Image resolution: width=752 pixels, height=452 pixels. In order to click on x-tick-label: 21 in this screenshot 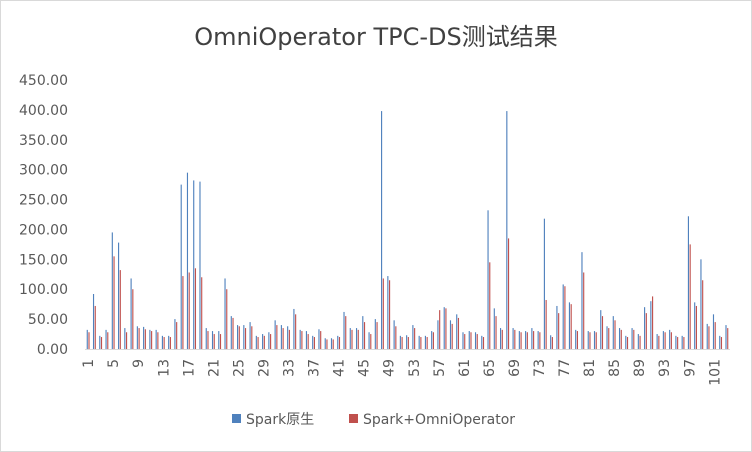, I will do `click(214, 368)`.